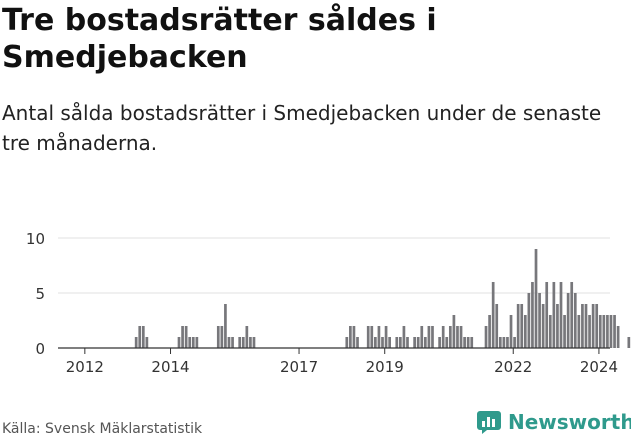  I want to click on newsworthy-logo: Newsworthy, so click(553, 422).